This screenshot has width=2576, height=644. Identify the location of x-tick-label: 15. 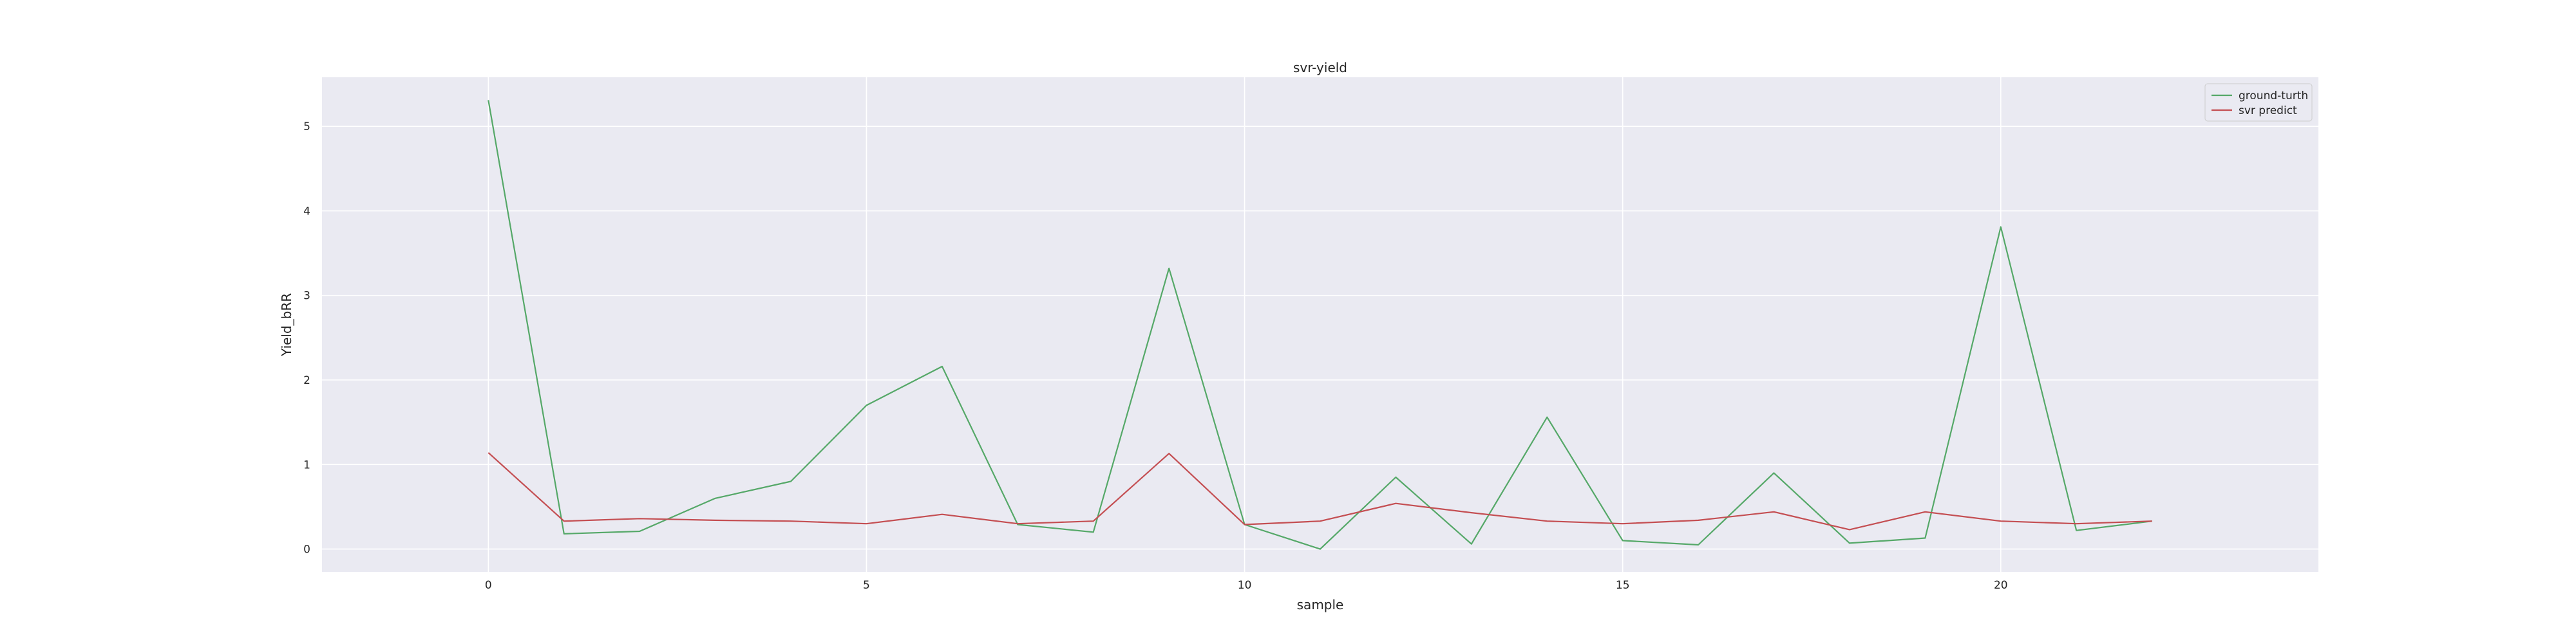
(1623, 586).